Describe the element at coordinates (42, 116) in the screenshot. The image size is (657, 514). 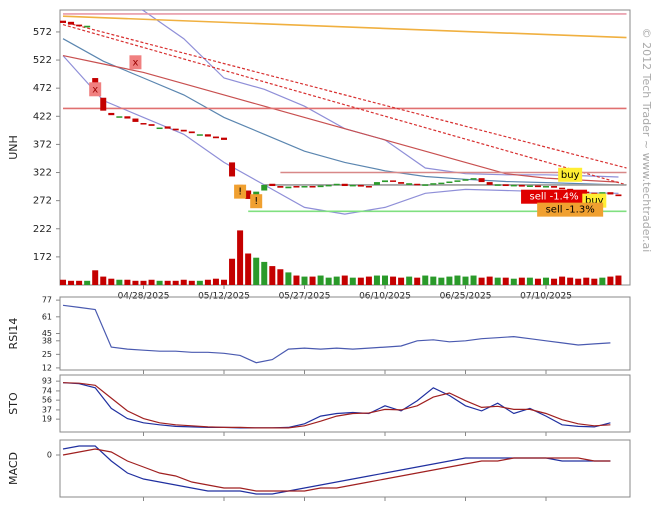
I see `y-tick-label: 422` at that location.